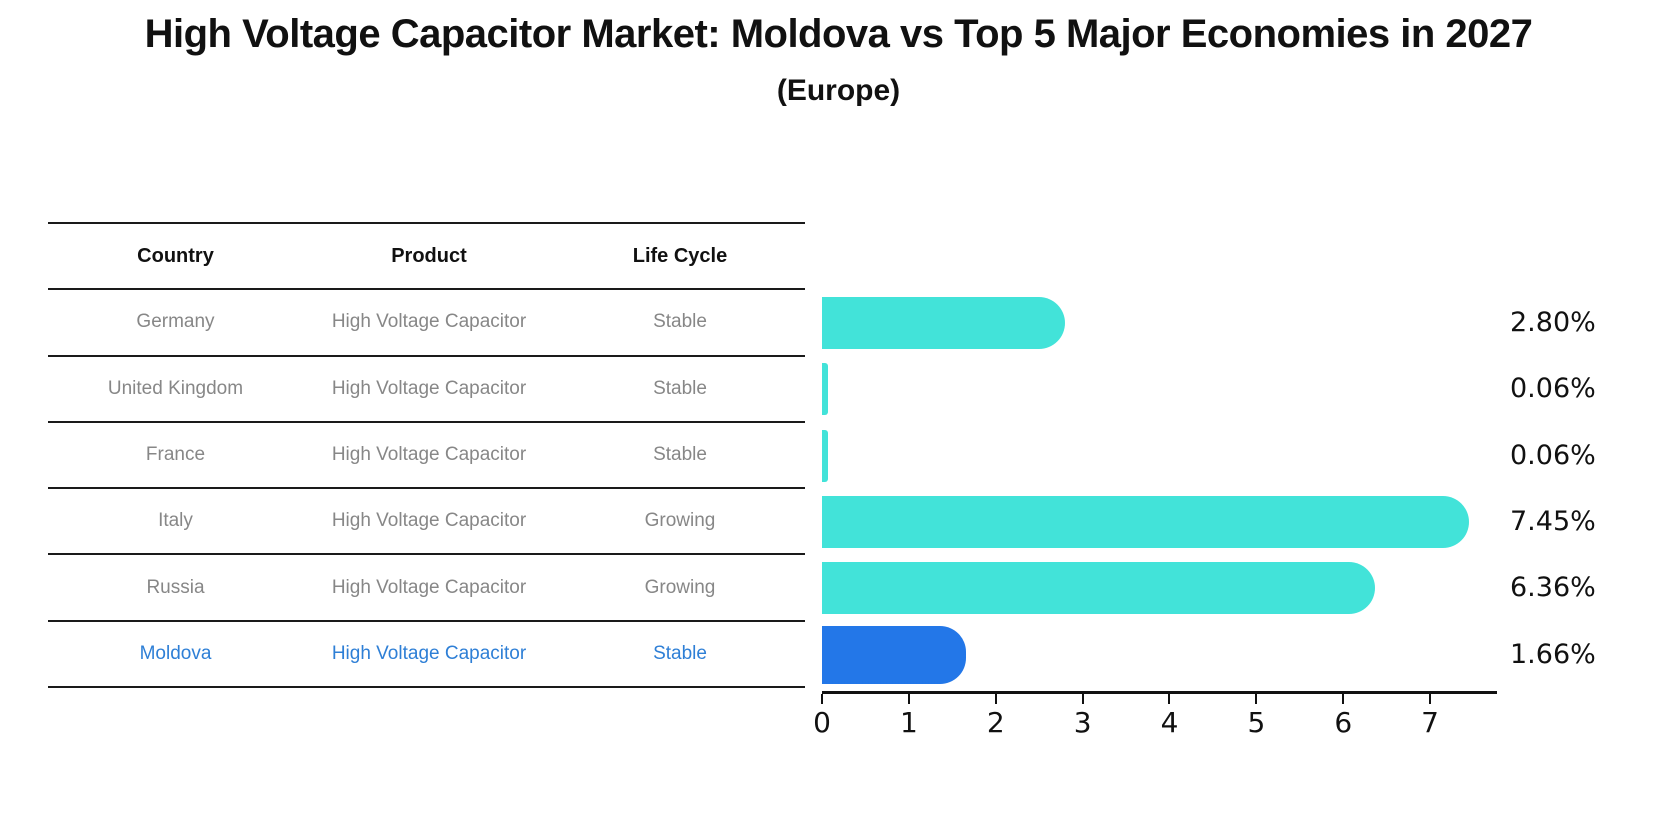 This screenshot has width=1677, height=823. I want to click on country-cell: United Kingdom, so click(175, 388).